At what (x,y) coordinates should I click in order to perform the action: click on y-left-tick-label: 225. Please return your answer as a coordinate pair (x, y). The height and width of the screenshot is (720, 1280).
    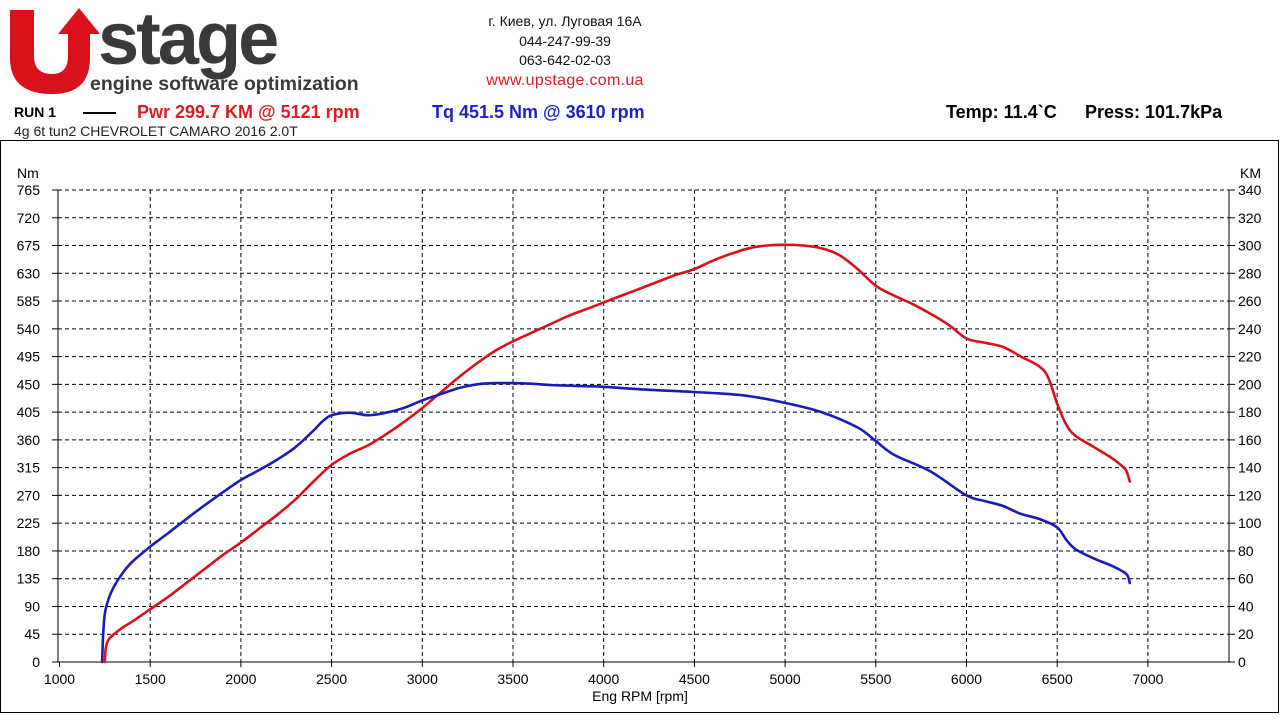
    Looking at the image, I should click on (29, 523).